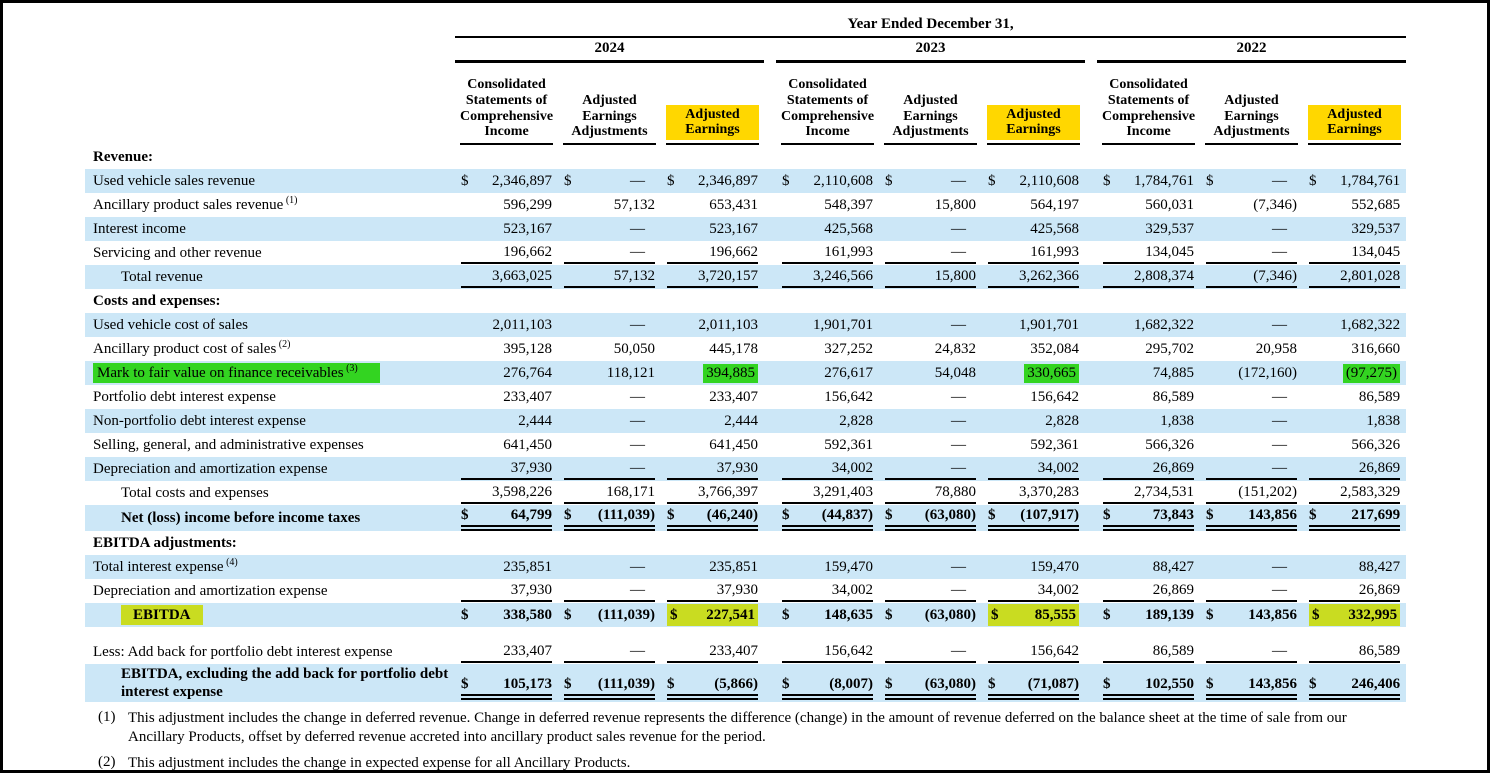 The image size is (1490, 773). What do you see at coordinates (1033, 518) in the screenshot?
I see `cell-value: $ (107,917)` at bounding box center [1033, 518].